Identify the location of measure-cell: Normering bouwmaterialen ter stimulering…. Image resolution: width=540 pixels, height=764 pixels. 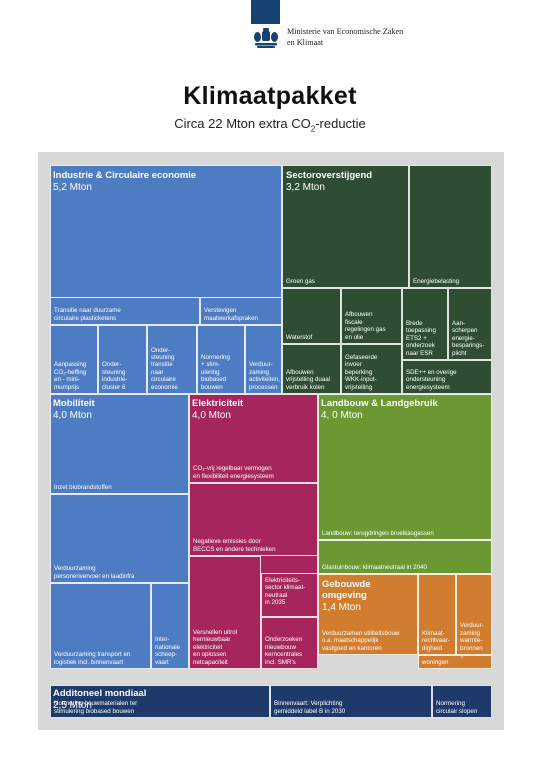
(160, 701).